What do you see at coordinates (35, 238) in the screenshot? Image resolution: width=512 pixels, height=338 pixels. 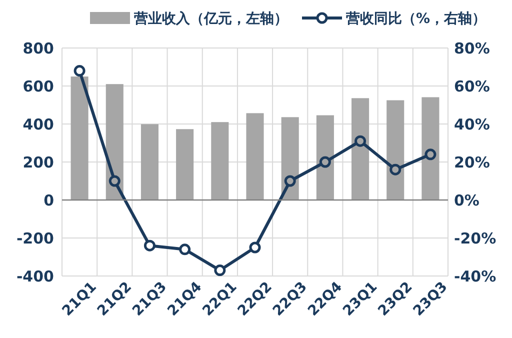 I see `y-tick-label: -200` at bounding box center [35, 238].